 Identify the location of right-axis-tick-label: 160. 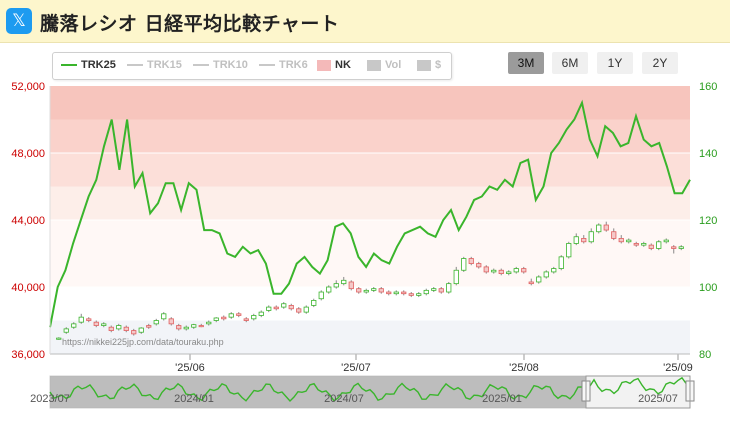
(708, 87).